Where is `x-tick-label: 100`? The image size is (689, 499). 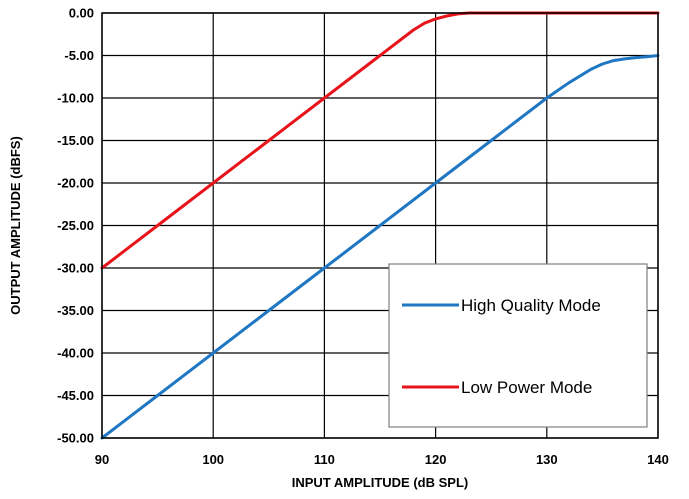
x-tick-label: 100 is located at coordinates (213, 459).